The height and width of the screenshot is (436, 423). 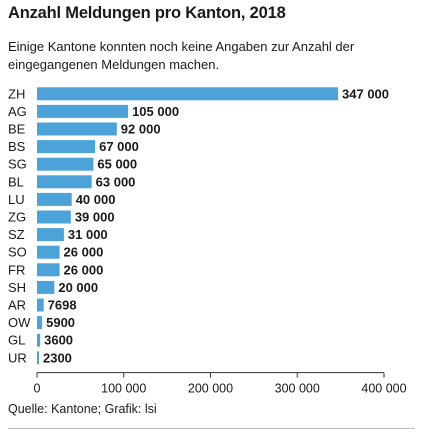 I want to click on category-label-sh: SH, so click(x=17, y=287).